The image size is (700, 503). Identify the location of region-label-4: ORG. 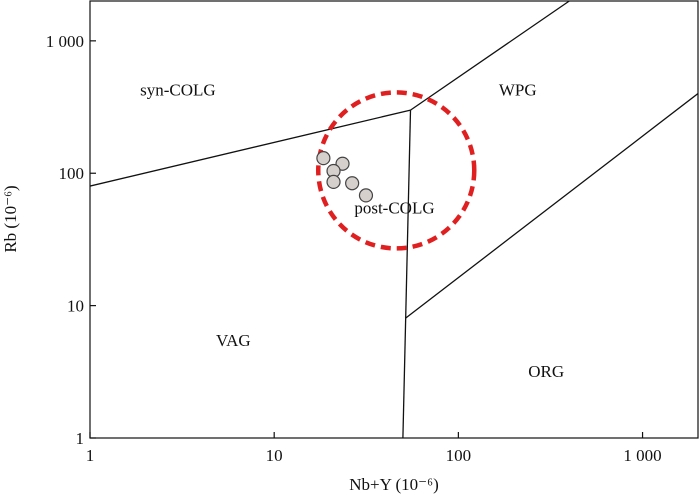
(546, 371).